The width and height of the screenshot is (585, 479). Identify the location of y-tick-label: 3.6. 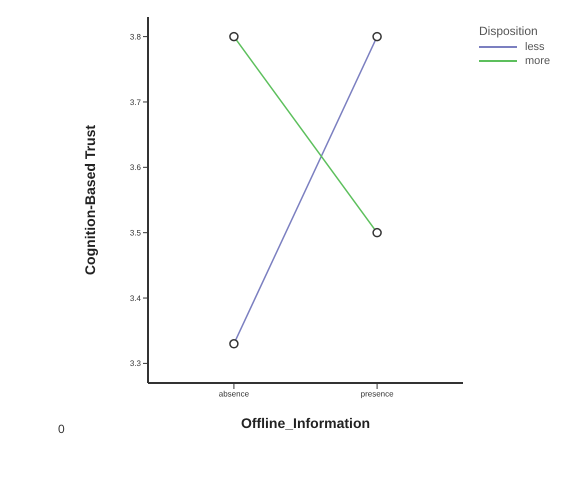
(136, 167).